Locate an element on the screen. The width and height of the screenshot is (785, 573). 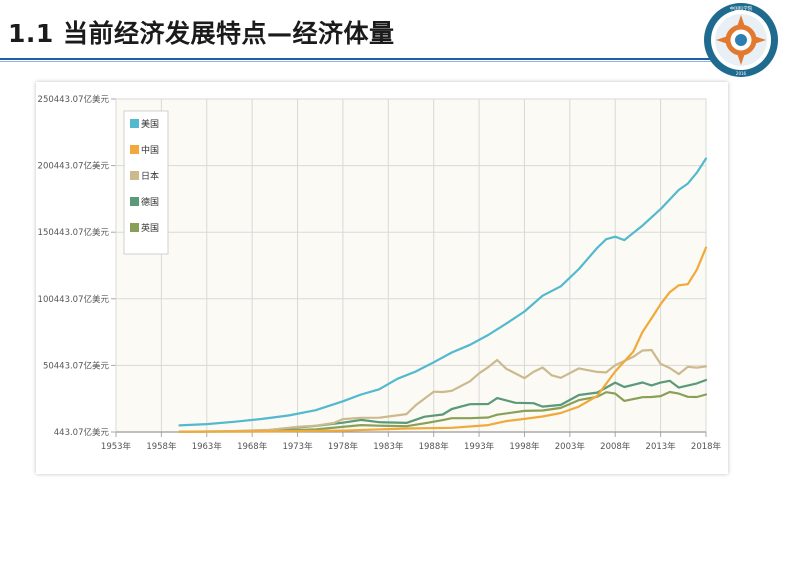
legend-label: 美国 is located at coordinates (150, 124).